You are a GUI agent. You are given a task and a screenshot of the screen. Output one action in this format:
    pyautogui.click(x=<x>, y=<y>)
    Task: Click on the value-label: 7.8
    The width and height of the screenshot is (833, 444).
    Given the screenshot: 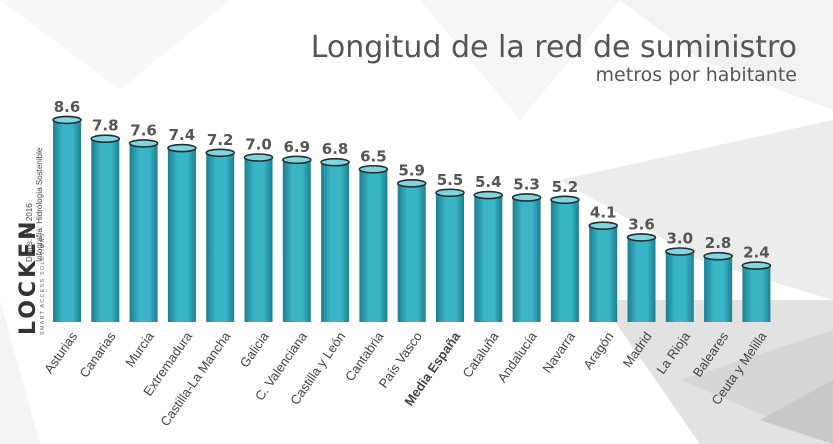 What is the action you would take?
    pyautogui.click(x=105, y=126)
    